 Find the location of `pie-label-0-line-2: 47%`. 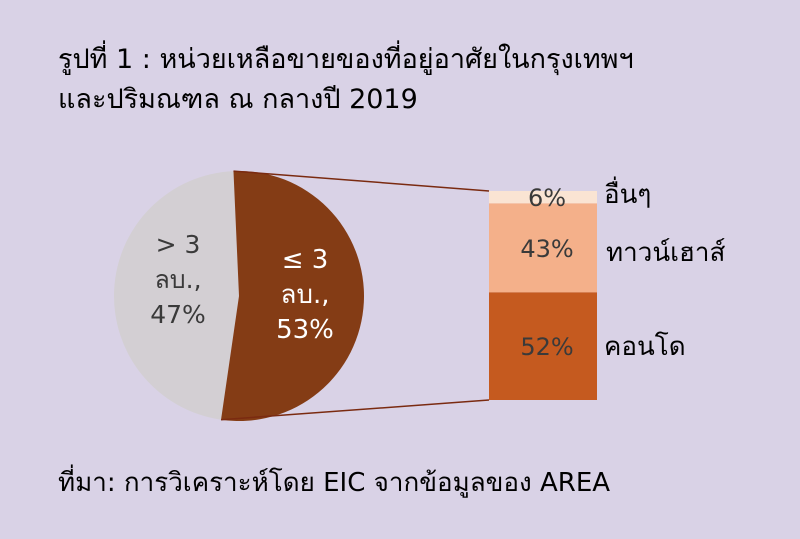

pie-label-0-line-2: 47% is located at coordinates (178, 314).